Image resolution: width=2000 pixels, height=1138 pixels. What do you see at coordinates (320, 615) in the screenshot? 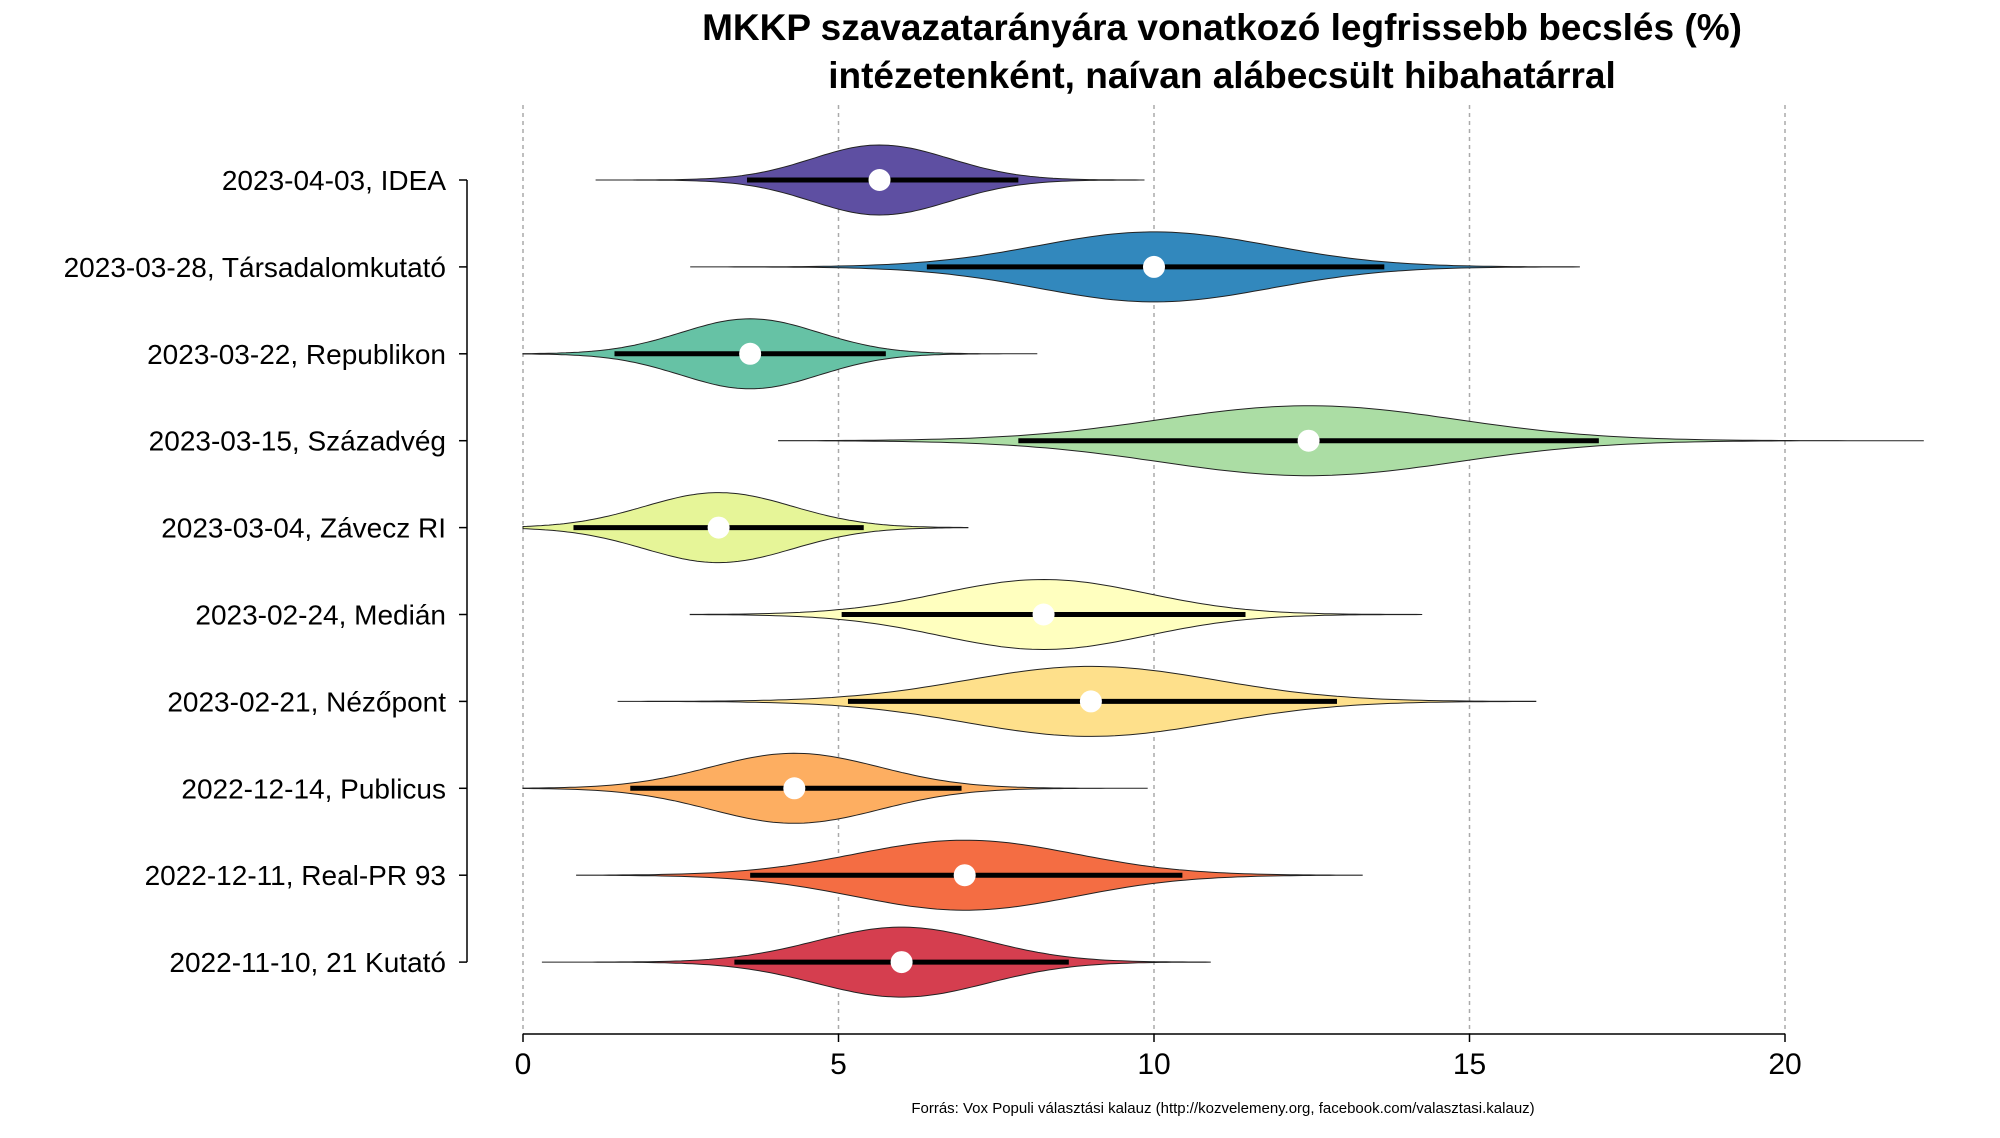
I see `y-tick-label: 2023-02-24, Medián` at bounding box center [320, 615].